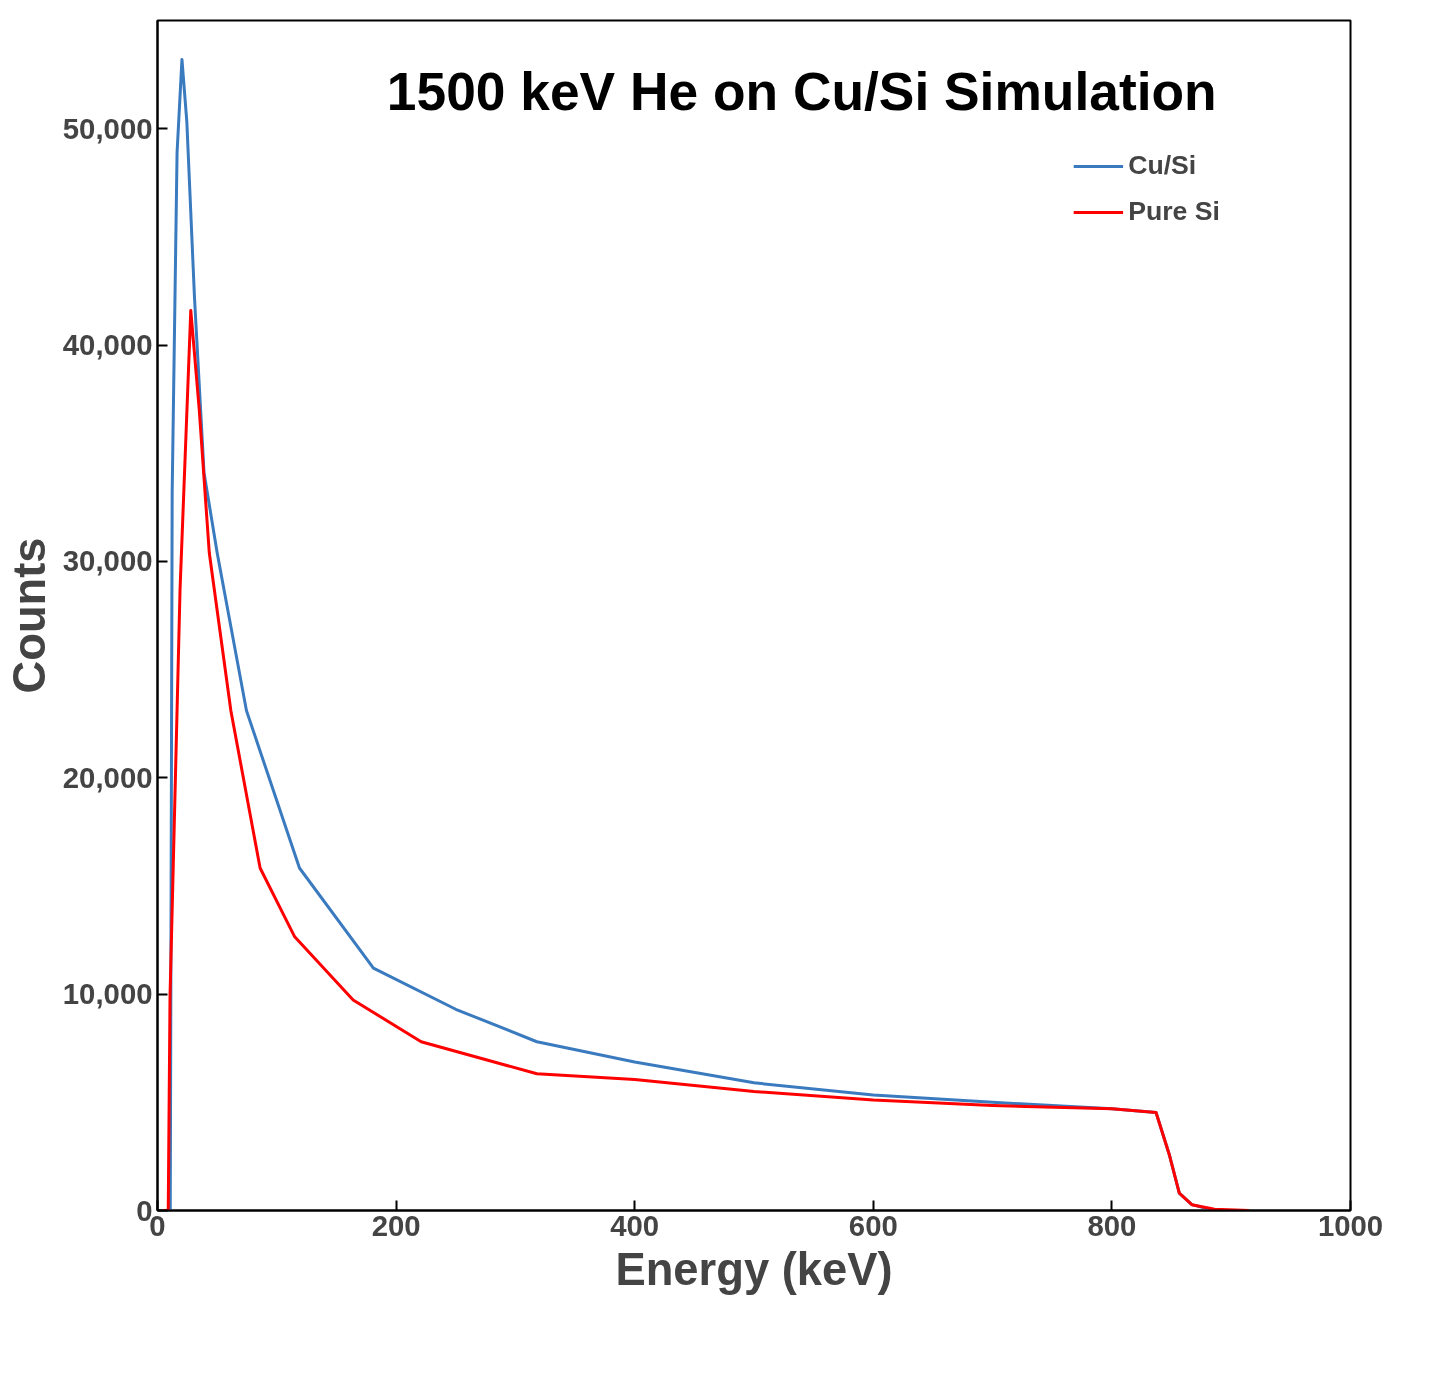 The image size is (1453, 1386). I want to click on x-tick-label: 1000, so click(1350, 1225).